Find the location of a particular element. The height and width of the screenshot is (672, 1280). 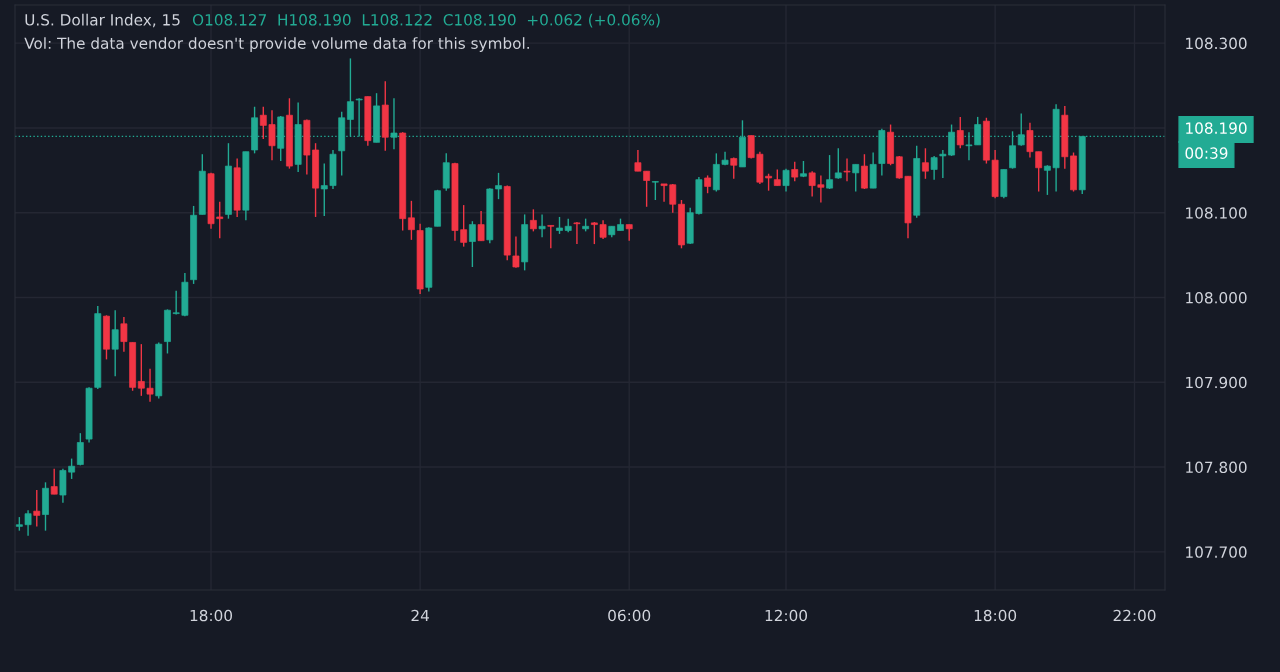

annotation: Vol: The data vendor doesn't provide volume data for this symbol. is located at coordinates (276, 44).